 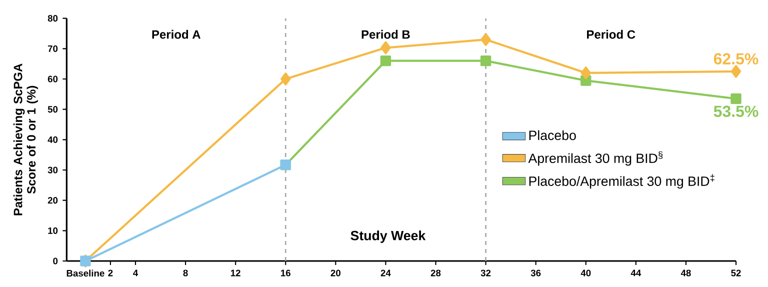 What do you see at coordinates (685, 273) in the screenshot?
I see `x-tick-label: 48` at bounding box center [685, 273].